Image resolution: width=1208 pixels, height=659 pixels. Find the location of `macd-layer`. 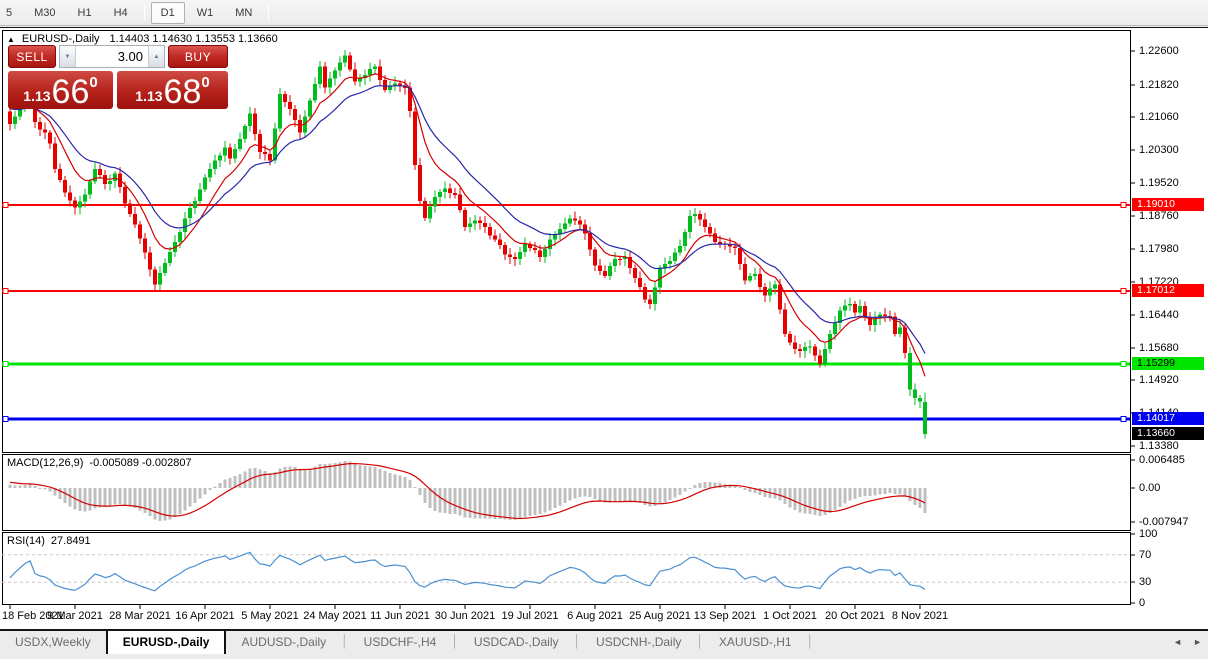

macd-layer is located at coordinates (467, 491).